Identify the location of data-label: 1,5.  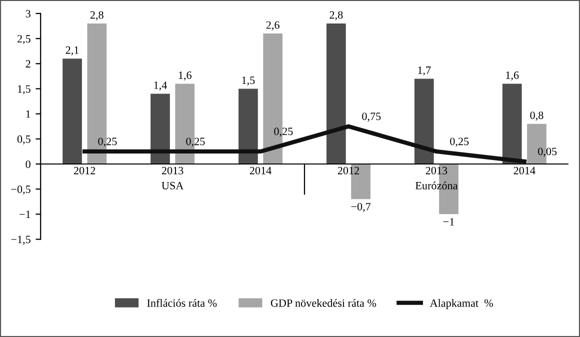
(248, 81).